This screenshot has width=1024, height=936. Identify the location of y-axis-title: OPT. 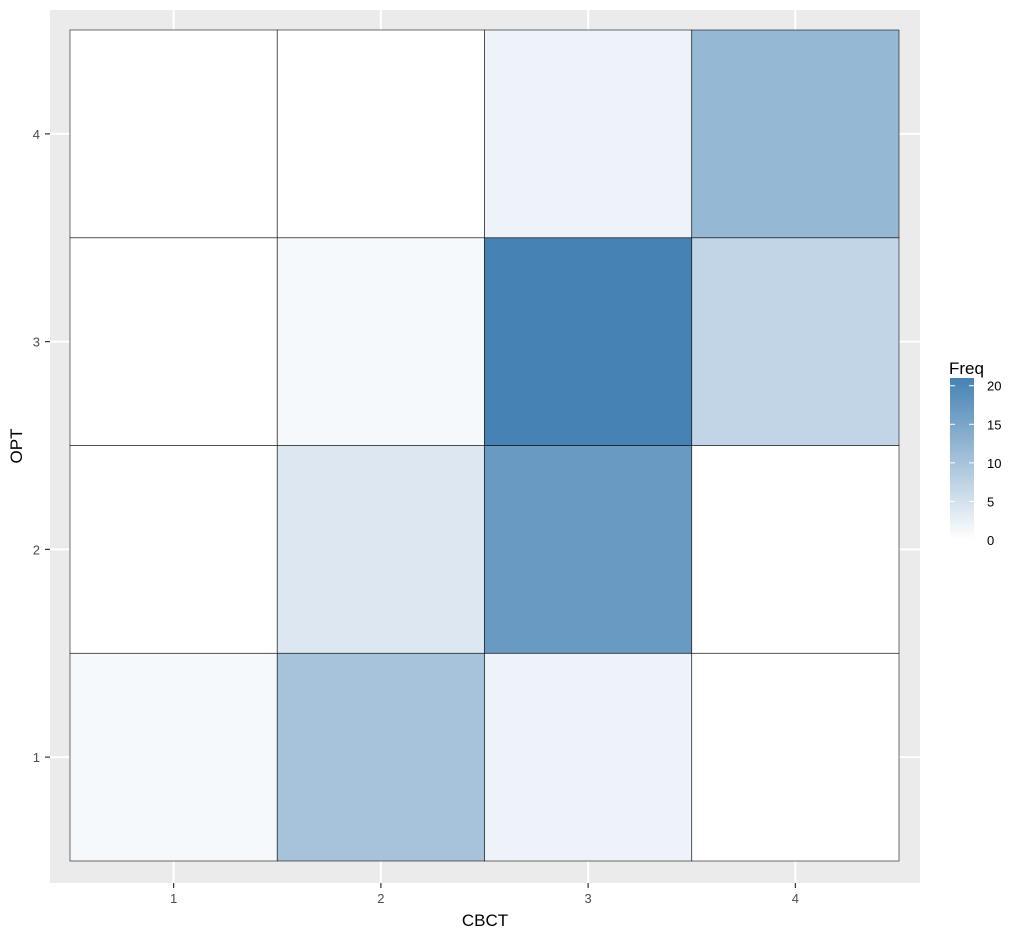
(16, 446).